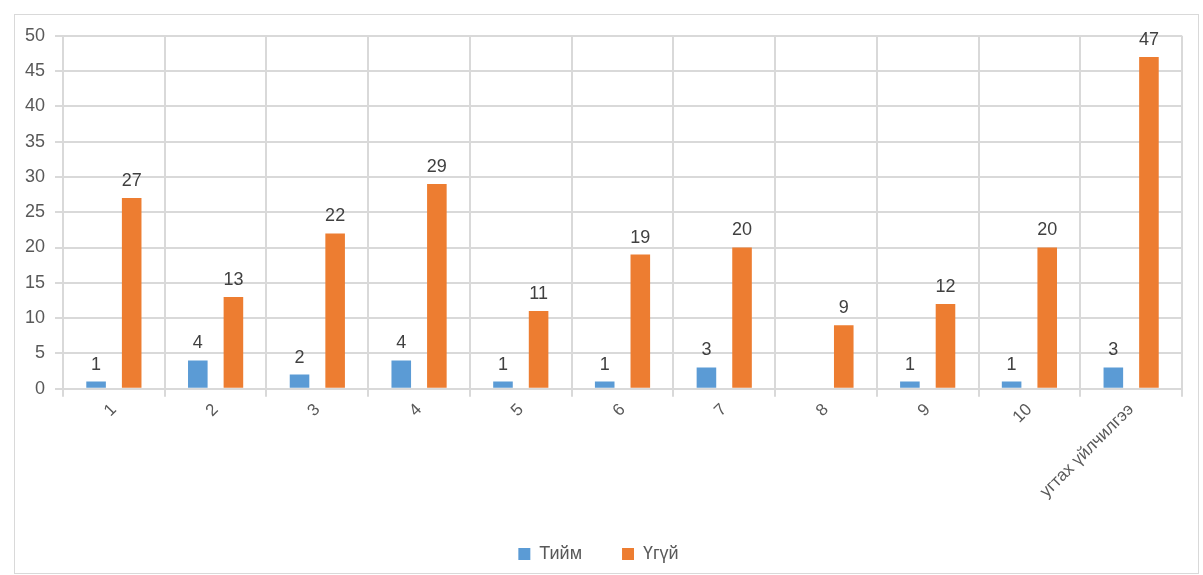 This screenshot has height=575, width=1203. What do you see at coordinates (299, 356) in the screenshot?
I see `data-label: 2` at bounding box center [299, 356].